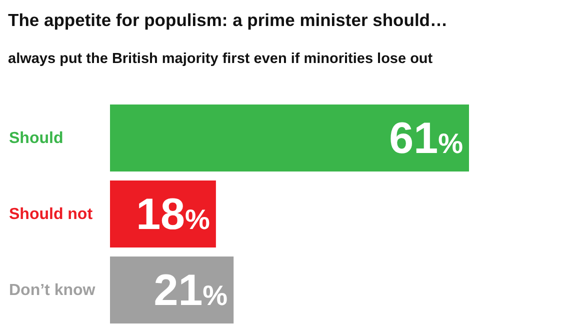  Describe the element at coordinates (51, 214) in the screenshot. I see `y-tick-label: Should not` at that location.